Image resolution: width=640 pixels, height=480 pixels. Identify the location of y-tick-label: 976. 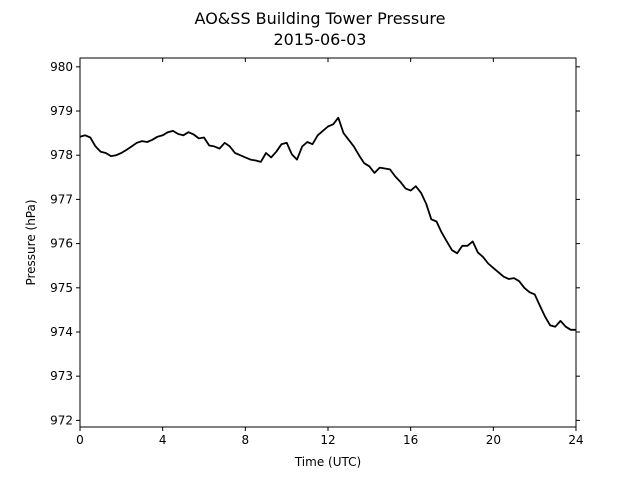
(61, 244).